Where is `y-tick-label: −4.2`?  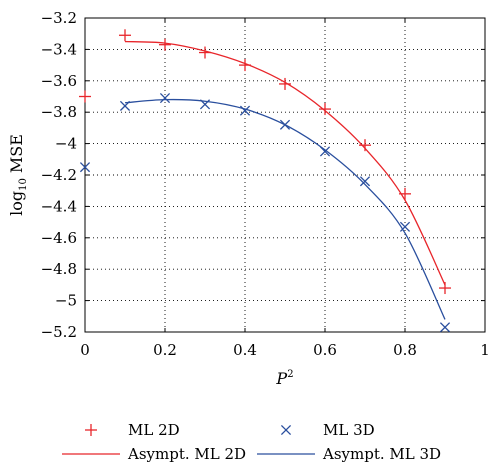 y-tick-label: −4.2 is located at coordinates (59, 175).